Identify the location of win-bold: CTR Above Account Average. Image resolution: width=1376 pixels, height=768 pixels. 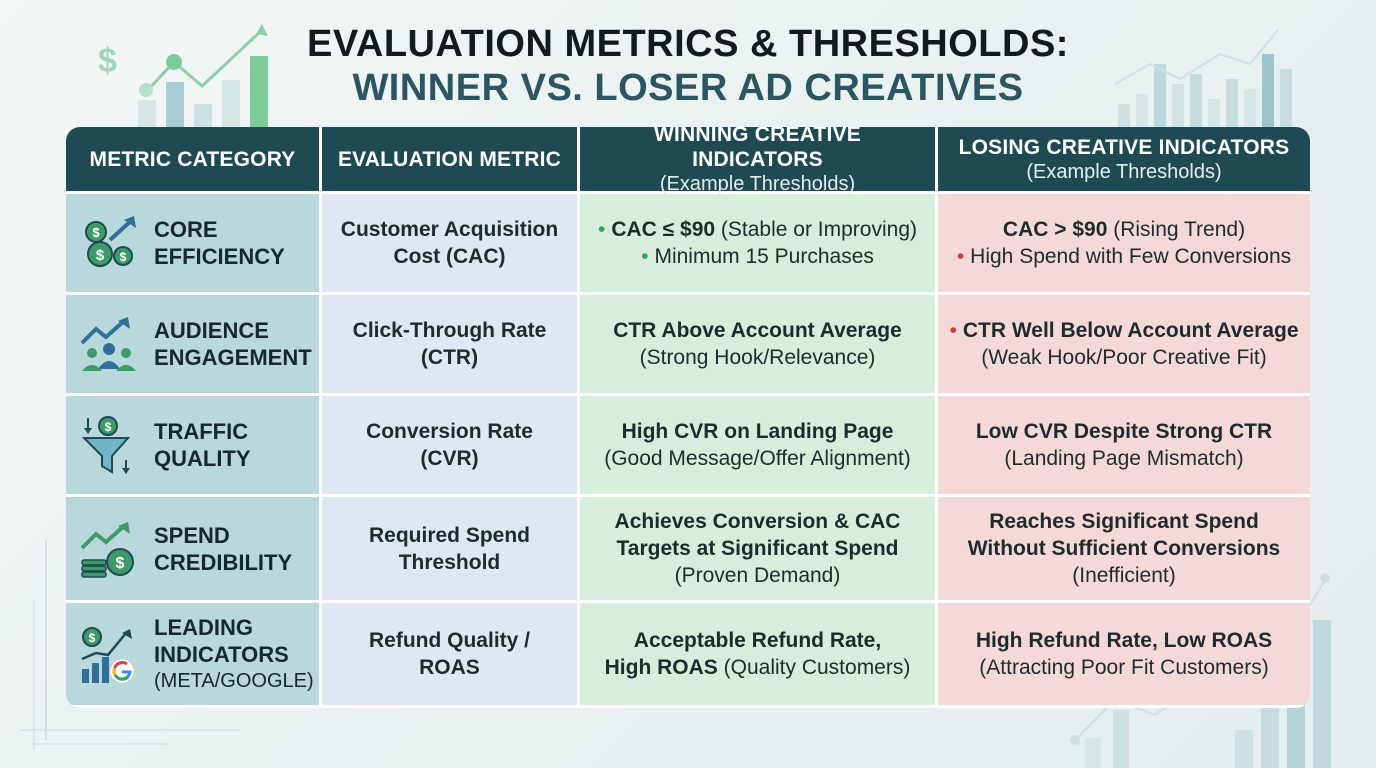
(757, 330).